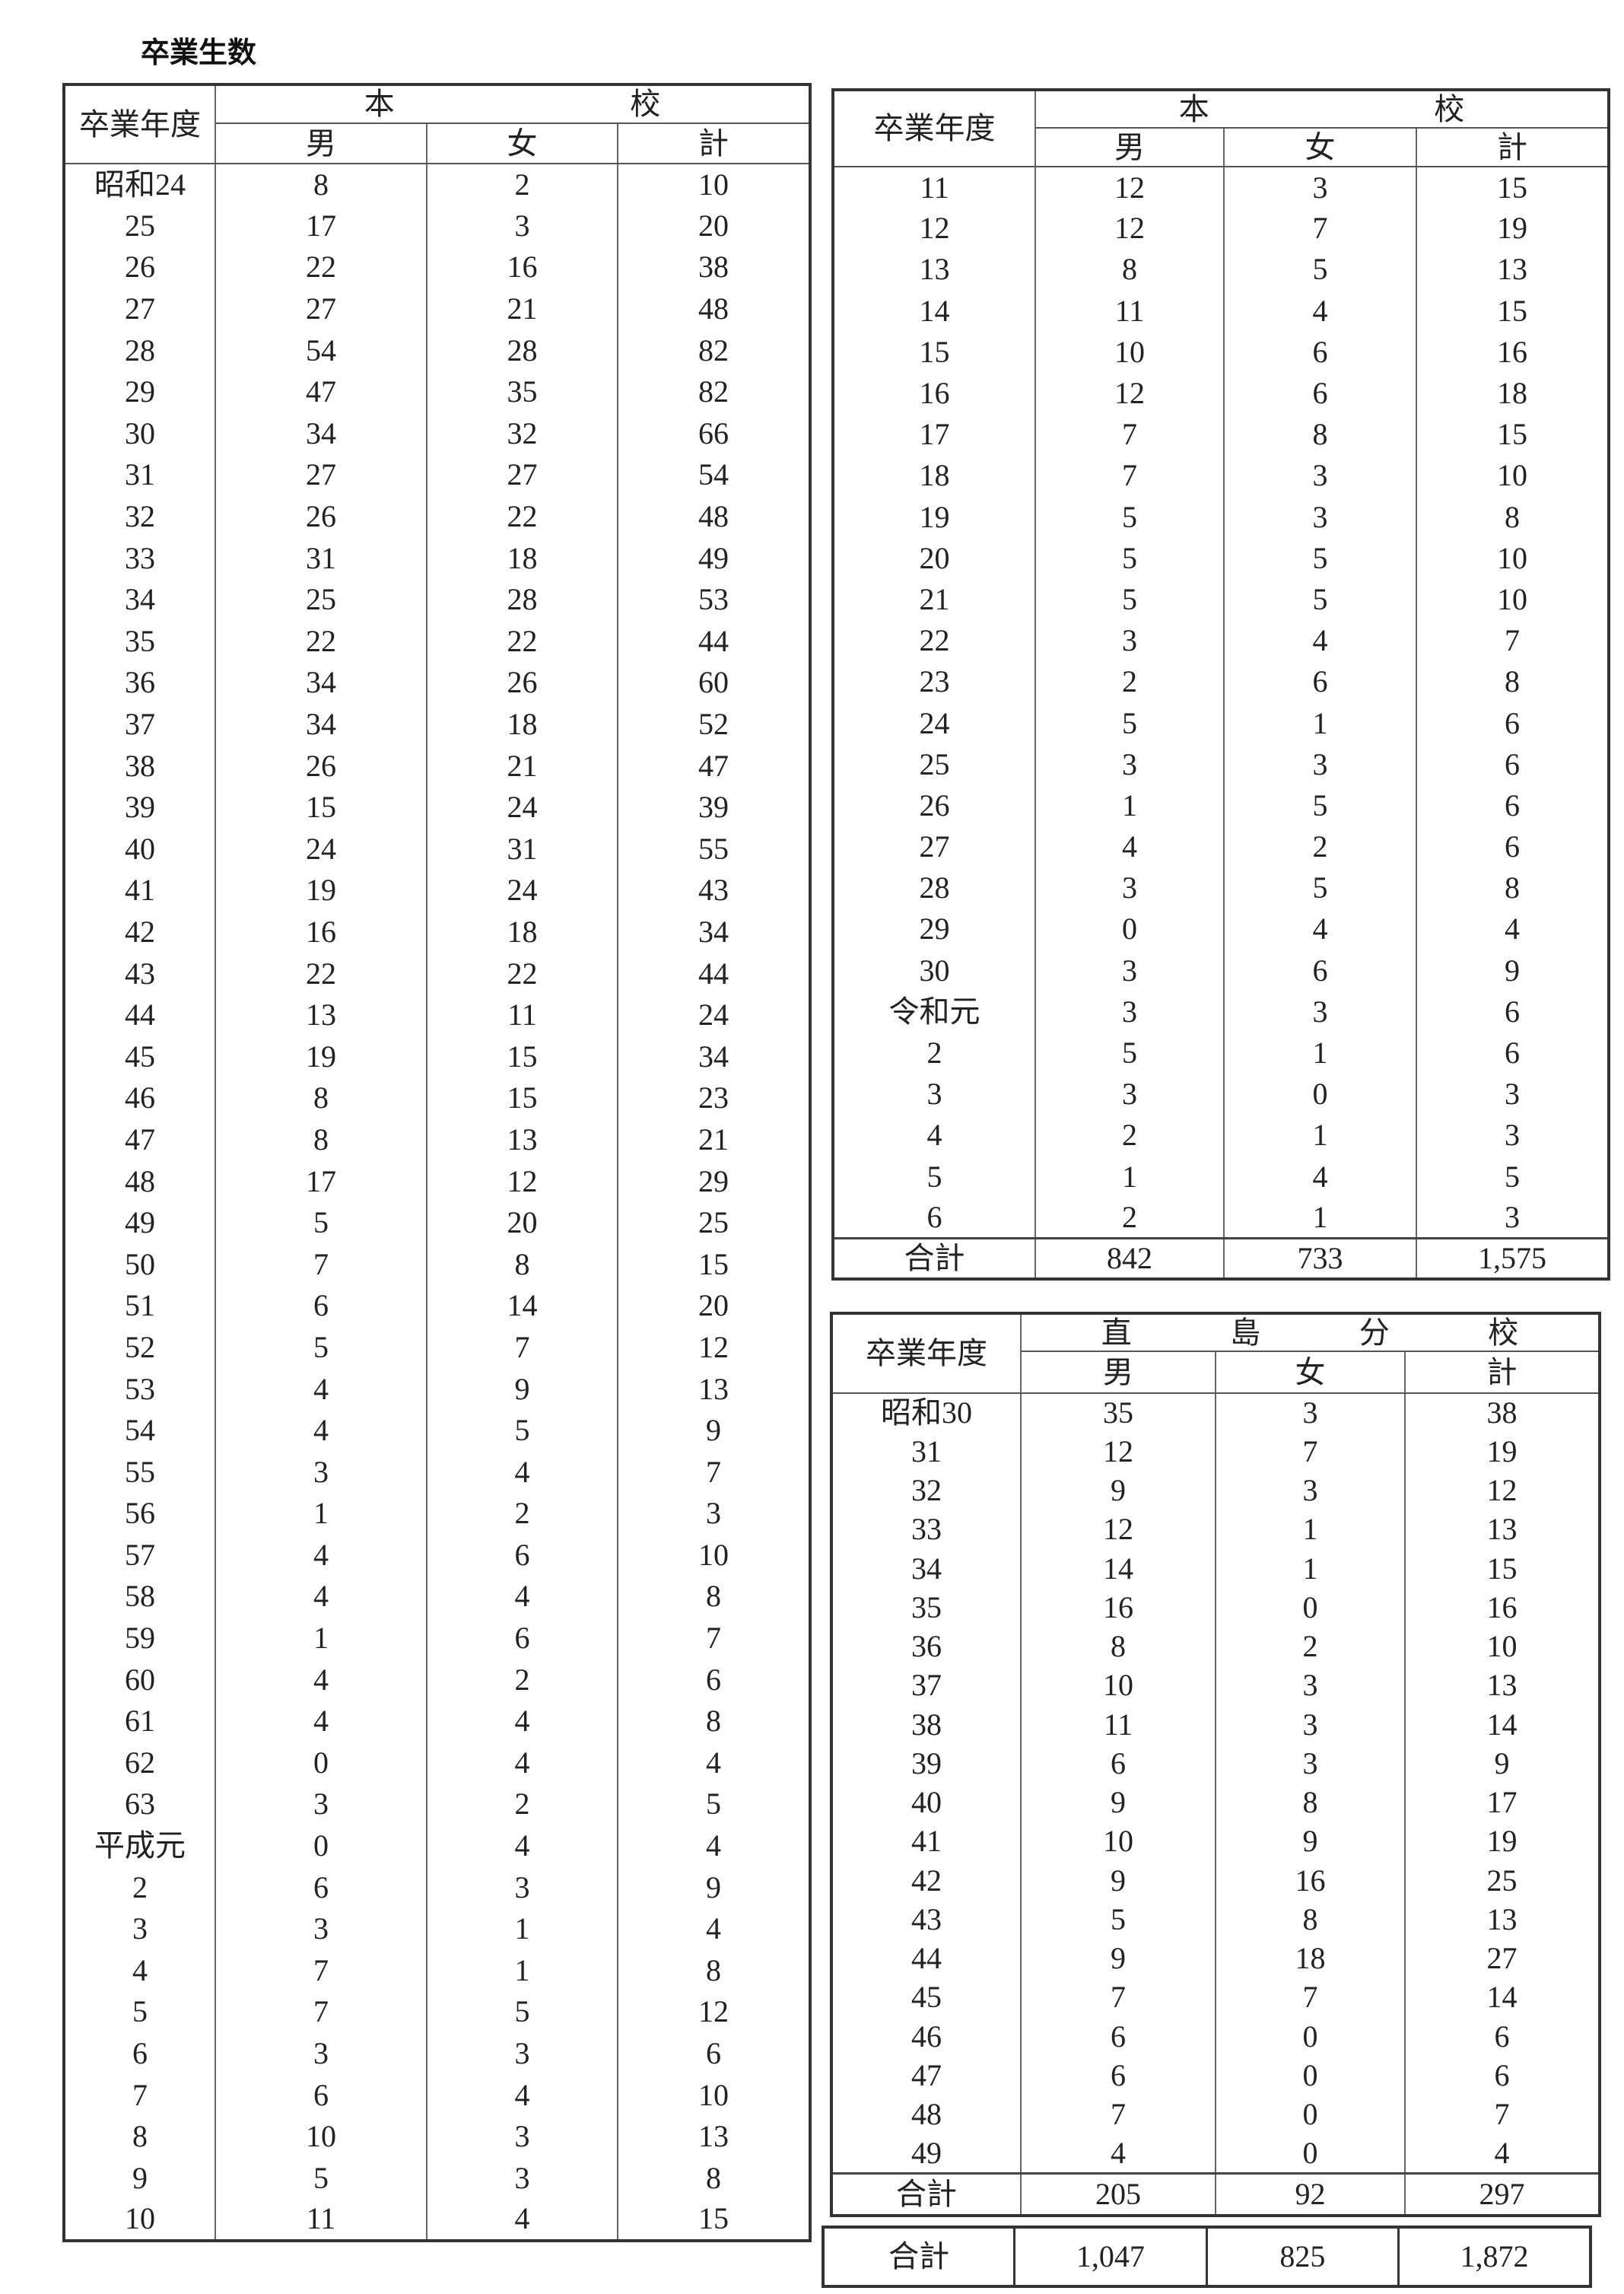 The image size is (1624, 2294). What do you see at coordinates (437, 1472) in the screenshot?
I see `table-row: 55 3 4 7` at bounding box center [437, 1472].